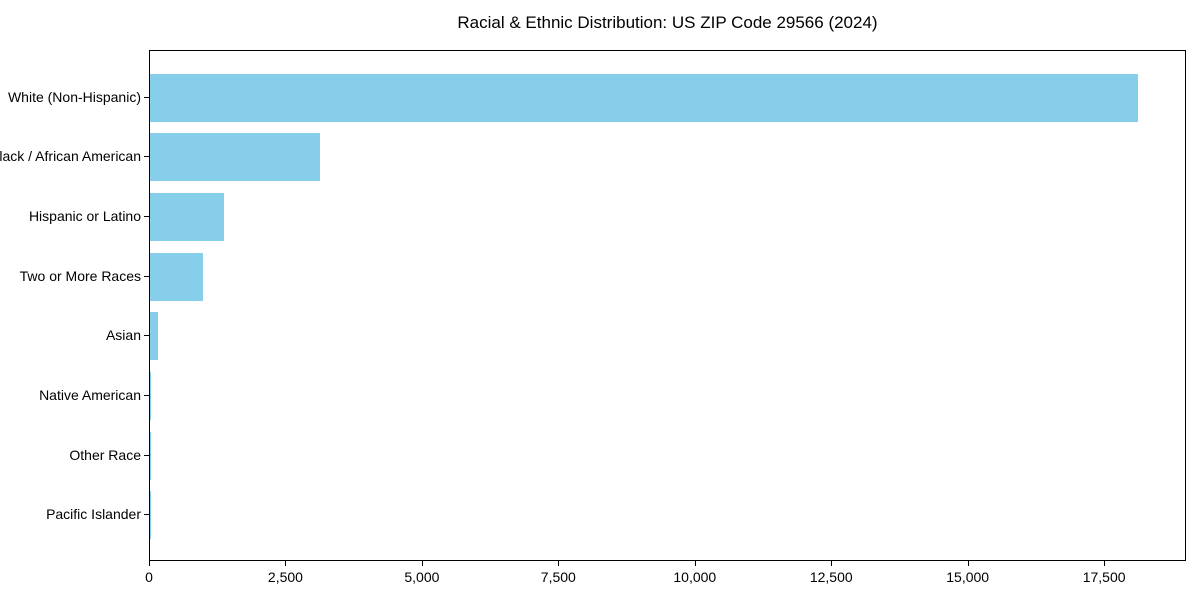  Describe the element at coordinates (80, 275) in the screenshot. I see `y-tick-label: Two or More Races` at that location.